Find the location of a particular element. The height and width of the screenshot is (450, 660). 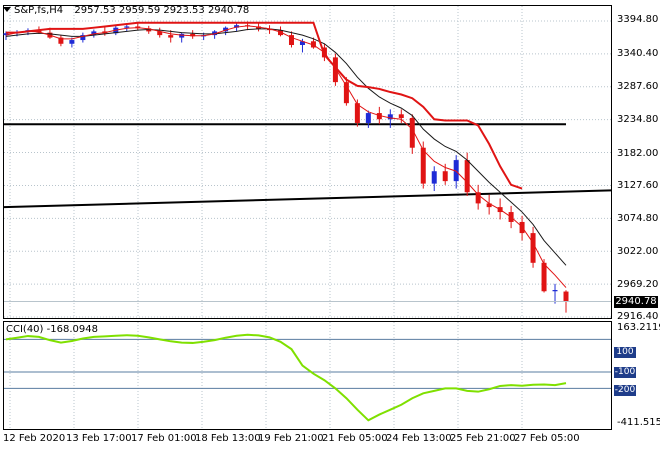

price-label: 2969.20 is located at coordinates (638, 284).